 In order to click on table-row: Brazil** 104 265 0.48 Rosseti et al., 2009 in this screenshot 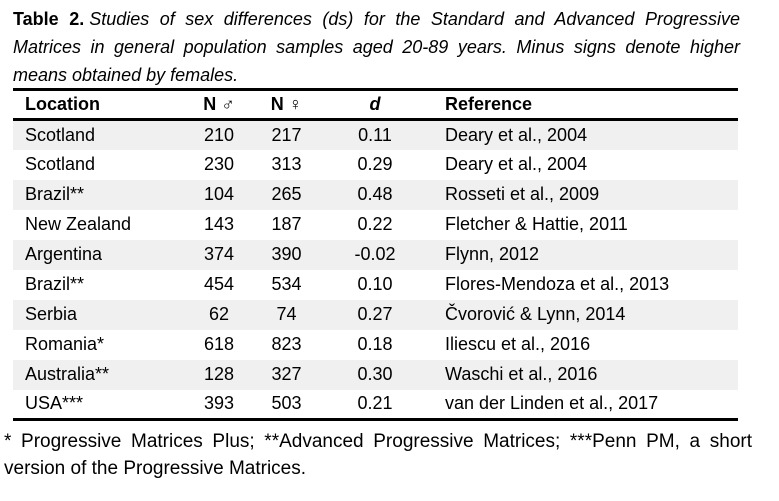, I will do `click(375, 194)`.